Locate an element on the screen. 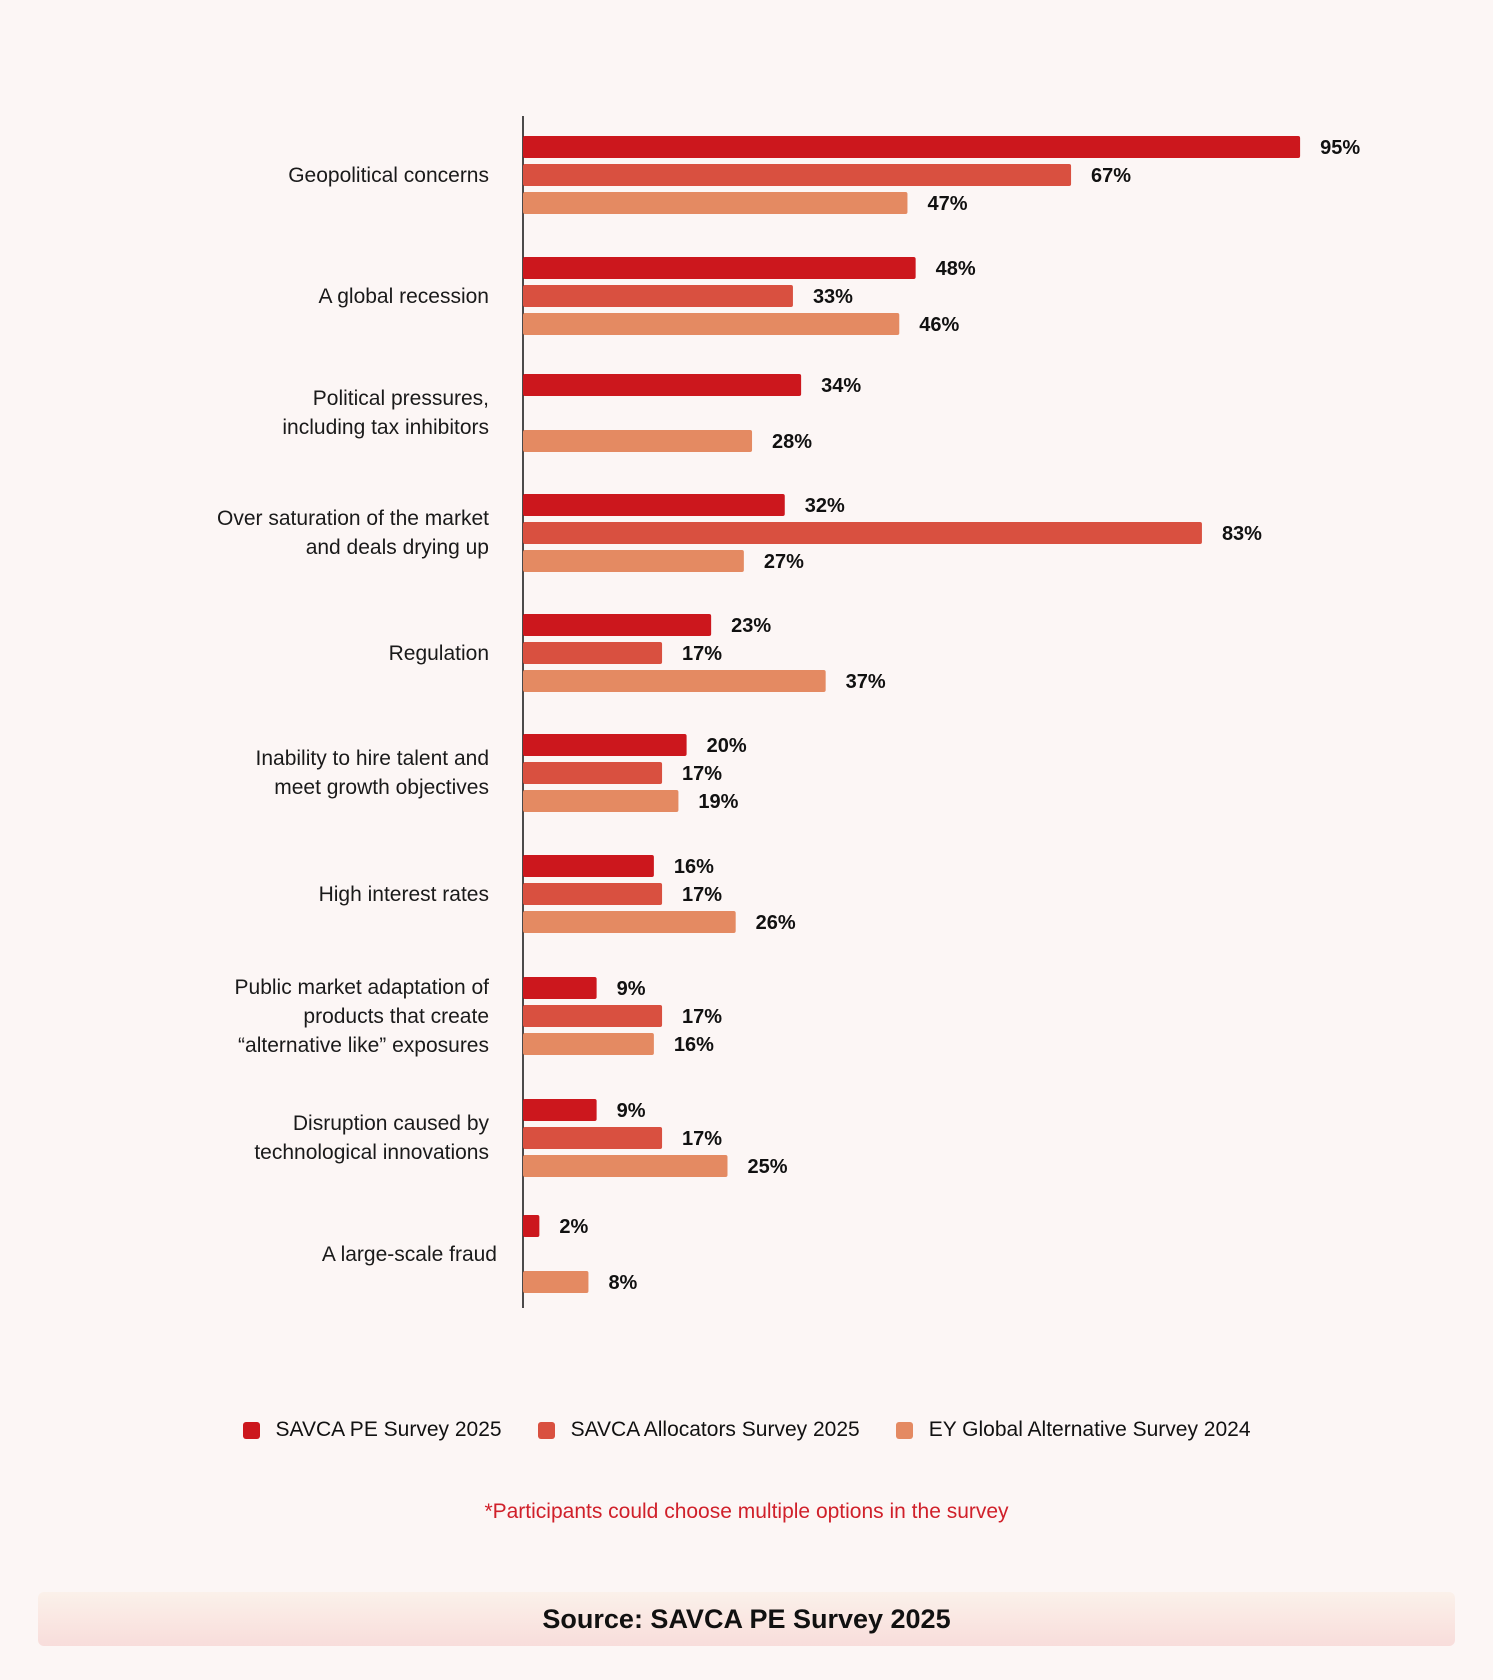  legend-label: SAVCA PE Survey 2025 is located at coordinates (388, 1429).